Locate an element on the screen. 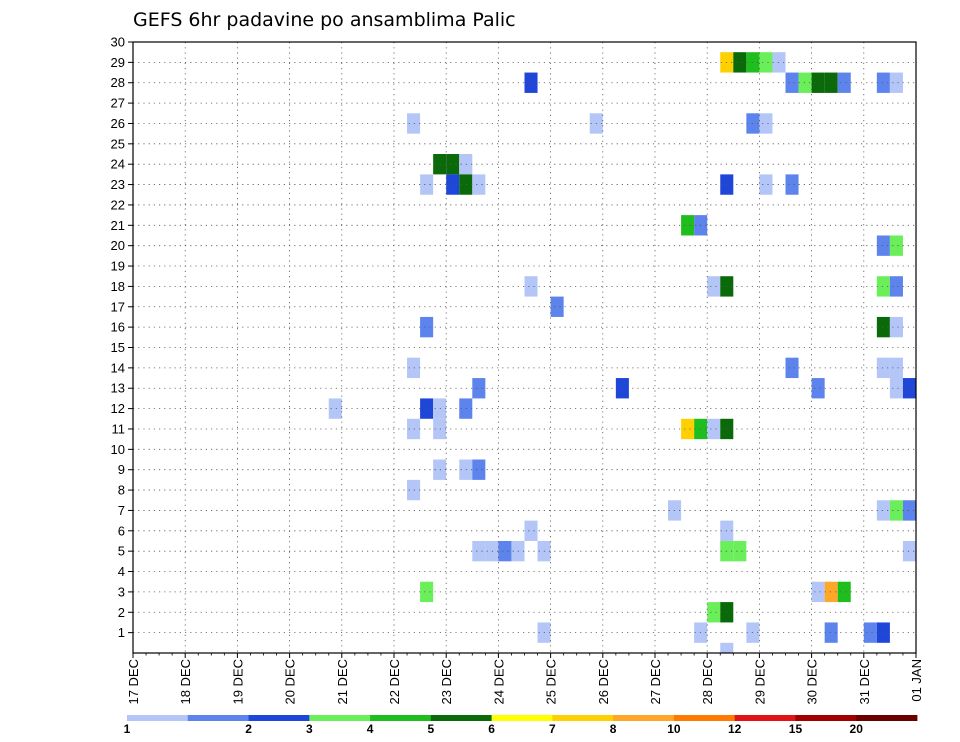 The width and height of the screenshot is (960, 742). y-tick-label-19: 19 is located at coordinates (118, 266).